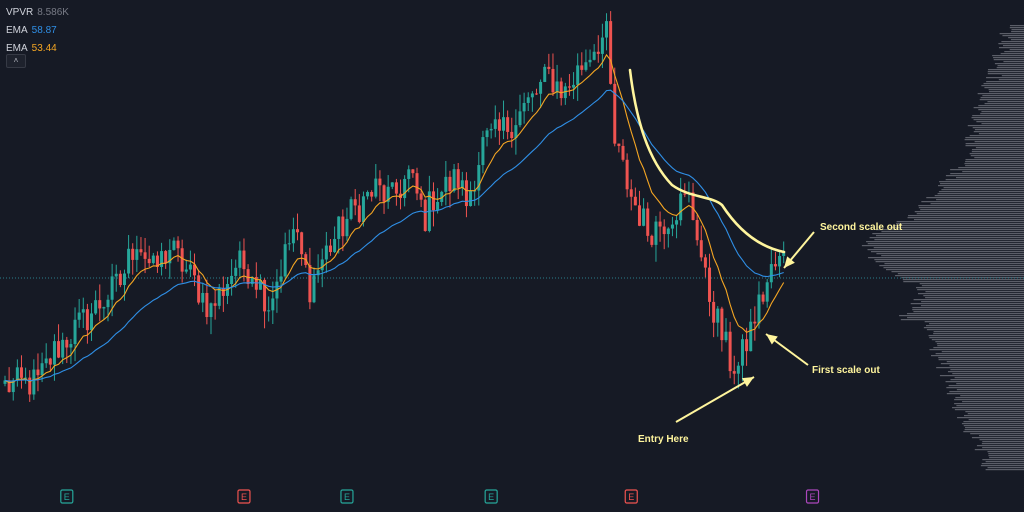  What do you see at coordinates (37, 31) in the screenshot?
I see `legend-ema-fast: EMA 58.87` at bounding box center [37, 31].